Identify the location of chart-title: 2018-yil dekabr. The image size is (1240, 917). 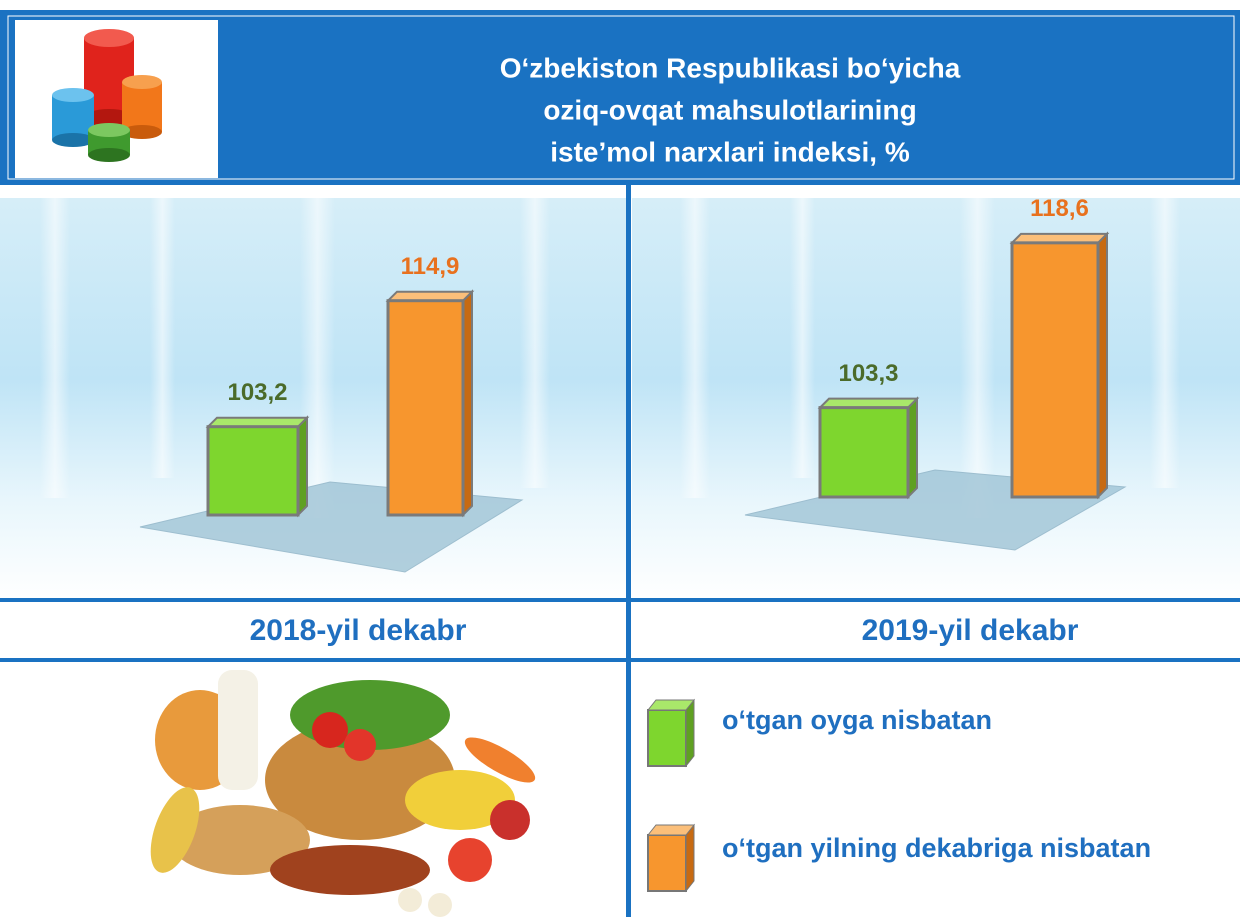
(358, 630).